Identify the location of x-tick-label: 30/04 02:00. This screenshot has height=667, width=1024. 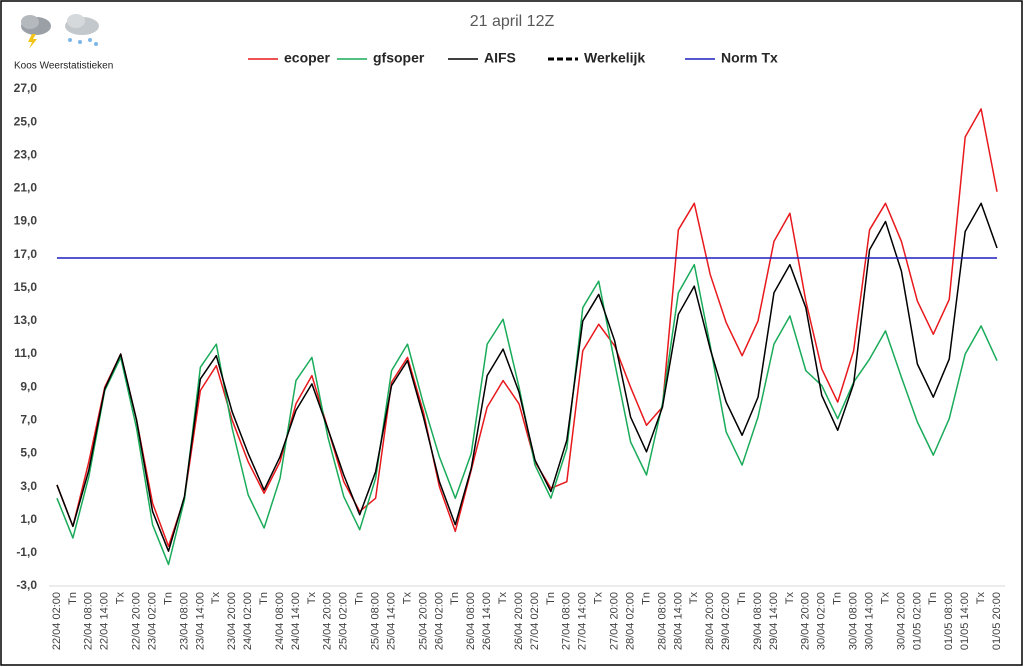
(822, 621).